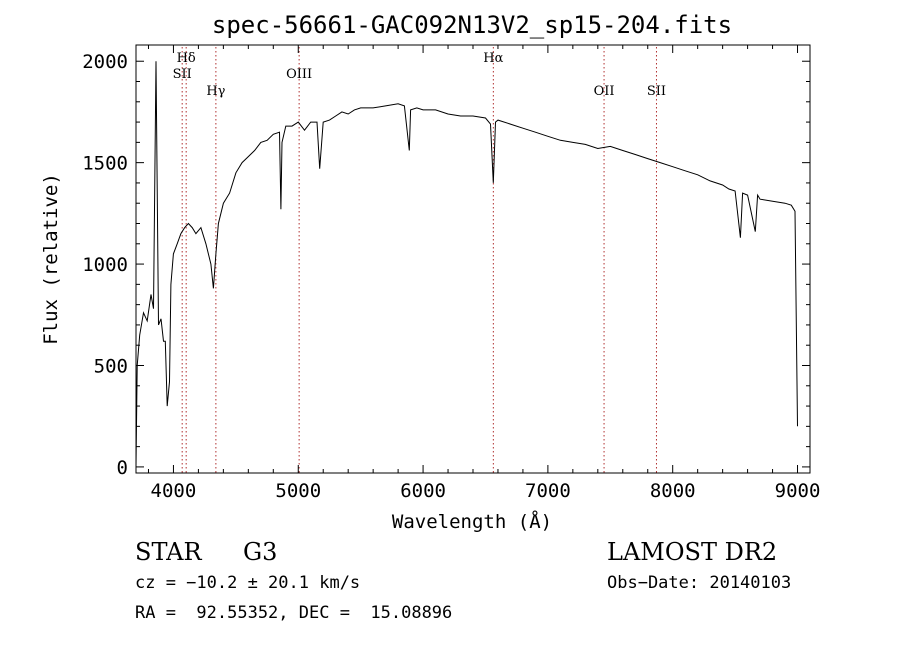 The image size is (900, 649). I want to click on x-tick-label: 4000, so click(174, 491).